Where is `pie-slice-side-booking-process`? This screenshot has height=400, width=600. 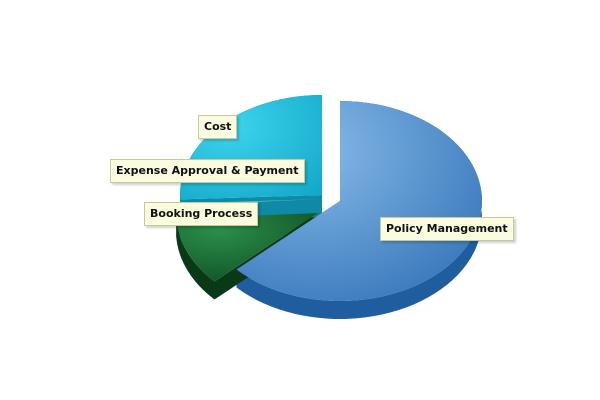
pie-slice-side-booking-process is located at coordinates (195, 259).